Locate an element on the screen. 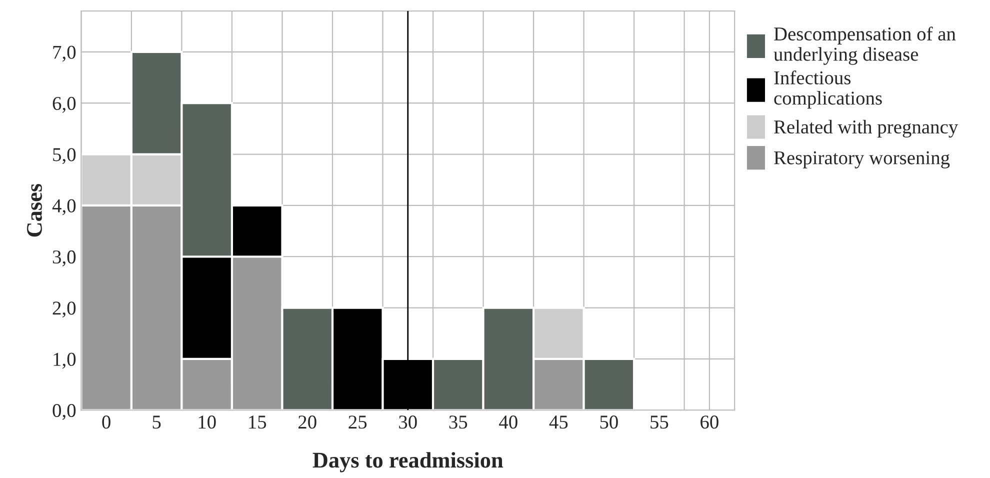 The width and height of the screenshot is (990, 478). x-tick-label: 45 is located at coordinates (558, 422).